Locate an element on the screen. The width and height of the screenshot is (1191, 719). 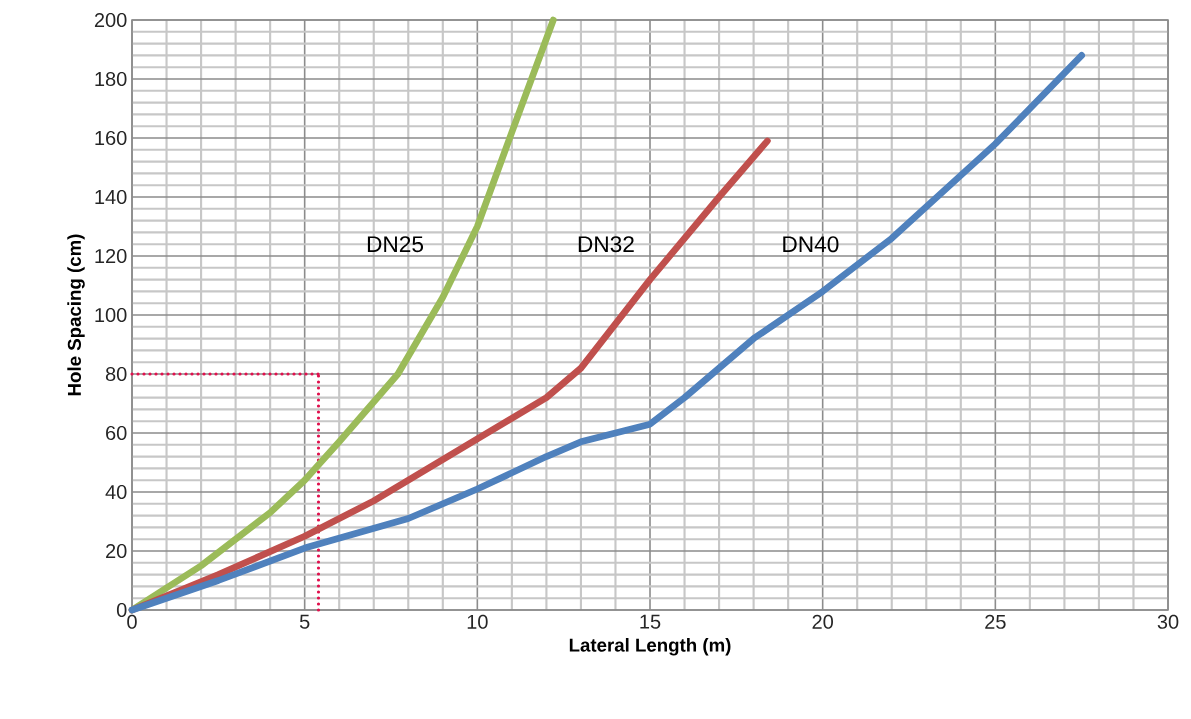
y-tick-label: 0 is located at coordinates (121, 610).